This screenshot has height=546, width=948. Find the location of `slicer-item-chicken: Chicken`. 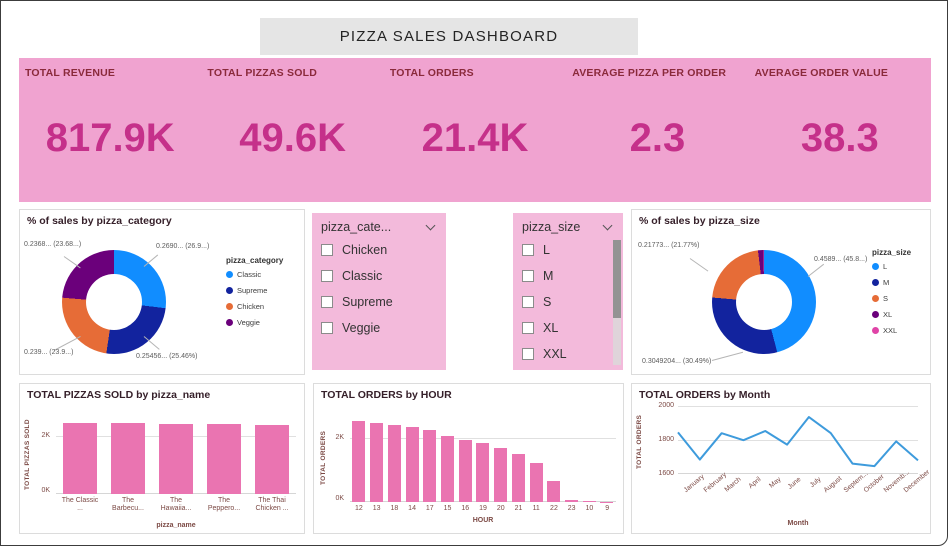

slicer-item-chicken: Chicken is located at coordinates (379, 250).